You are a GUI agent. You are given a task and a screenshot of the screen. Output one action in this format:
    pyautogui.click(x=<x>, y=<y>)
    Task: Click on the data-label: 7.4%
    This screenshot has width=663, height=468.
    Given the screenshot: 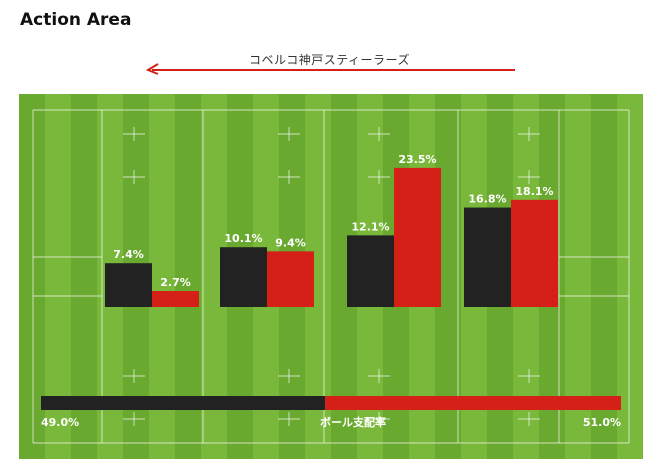 What is the action you would take?
    pyautogui.click(x=128, y=254)
    